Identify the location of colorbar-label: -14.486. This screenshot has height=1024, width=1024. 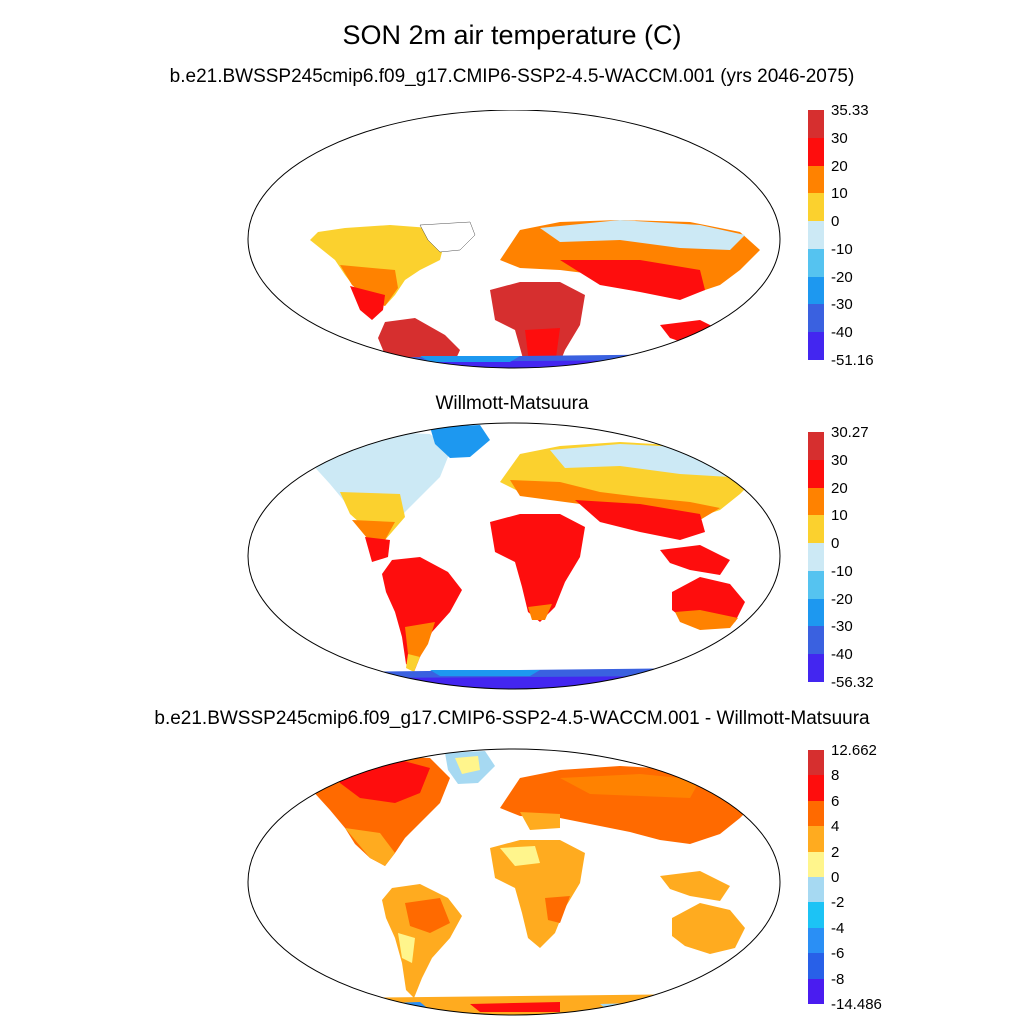
(856, 1004).